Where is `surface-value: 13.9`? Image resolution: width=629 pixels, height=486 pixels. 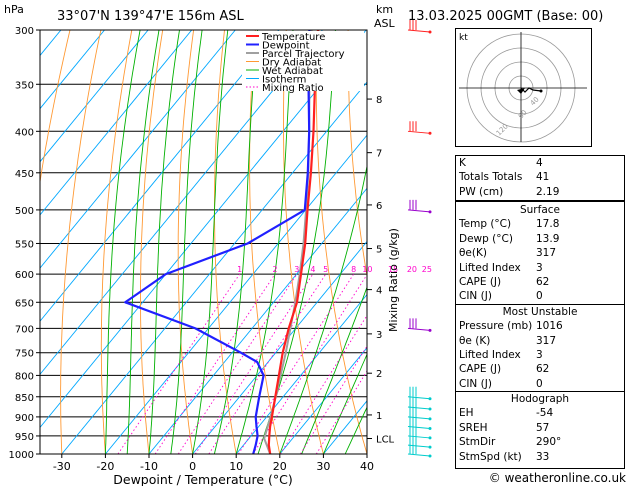 surface-value: 13.9 is located at coordinates (548, 238).